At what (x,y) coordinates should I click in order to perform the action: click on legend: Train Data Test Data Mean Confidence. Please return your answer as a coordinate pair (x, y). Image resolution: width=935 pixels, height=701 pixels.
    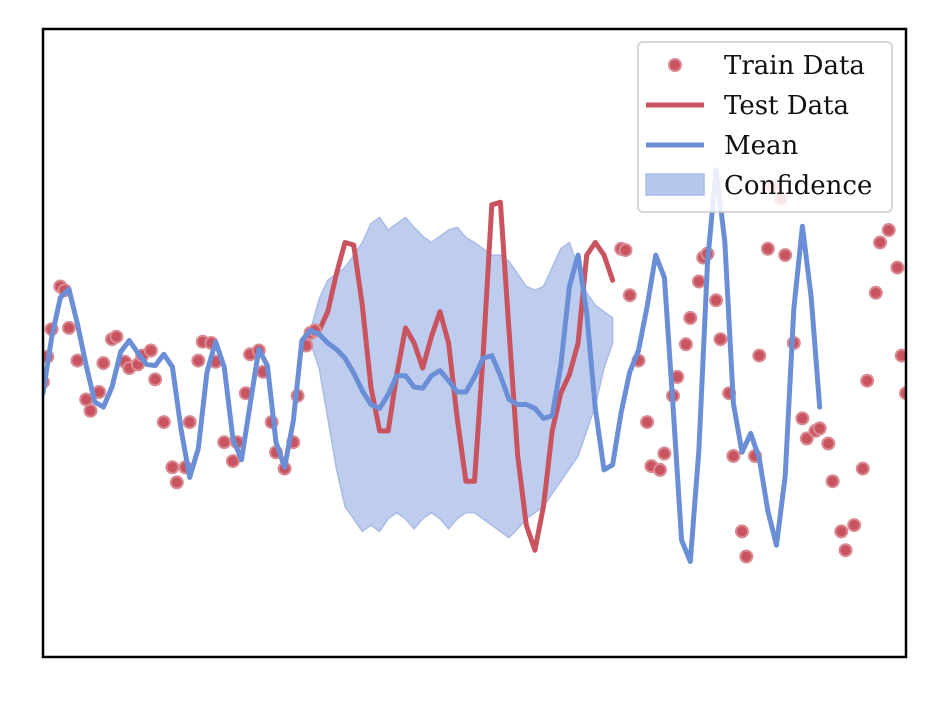
    Looking at the image, I should click on (765, 127).